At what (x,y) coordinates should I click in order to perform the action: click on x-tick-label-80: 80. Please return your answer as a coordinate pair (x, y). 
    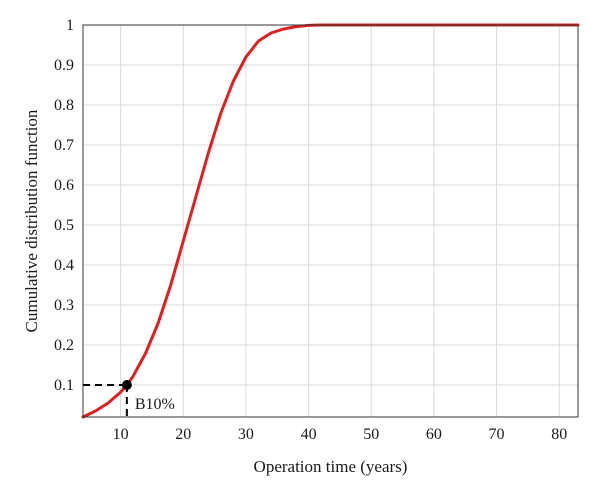
    Looking at the image, I should click on (559, 434).